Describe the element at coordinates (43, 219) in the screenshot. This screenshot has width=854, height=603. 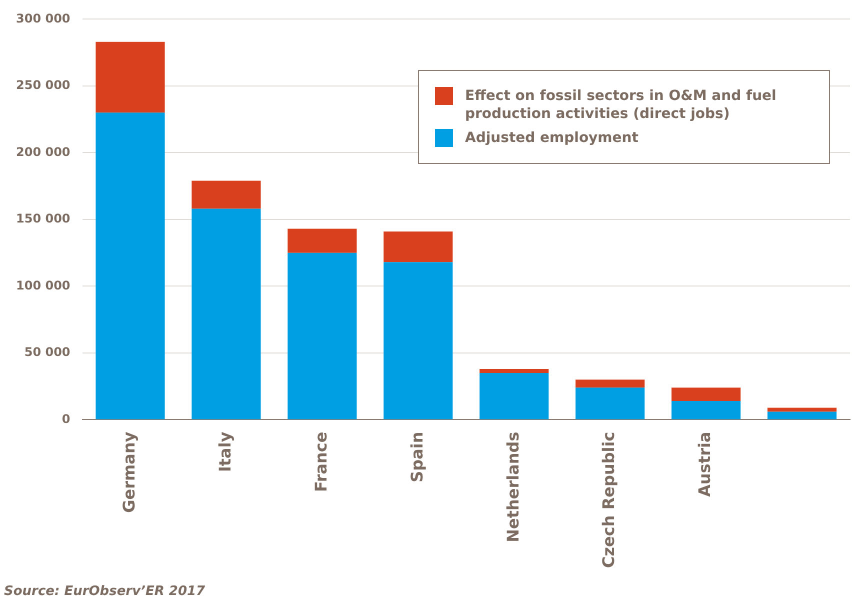
I see `y-tick-label: 150 000` at that location.